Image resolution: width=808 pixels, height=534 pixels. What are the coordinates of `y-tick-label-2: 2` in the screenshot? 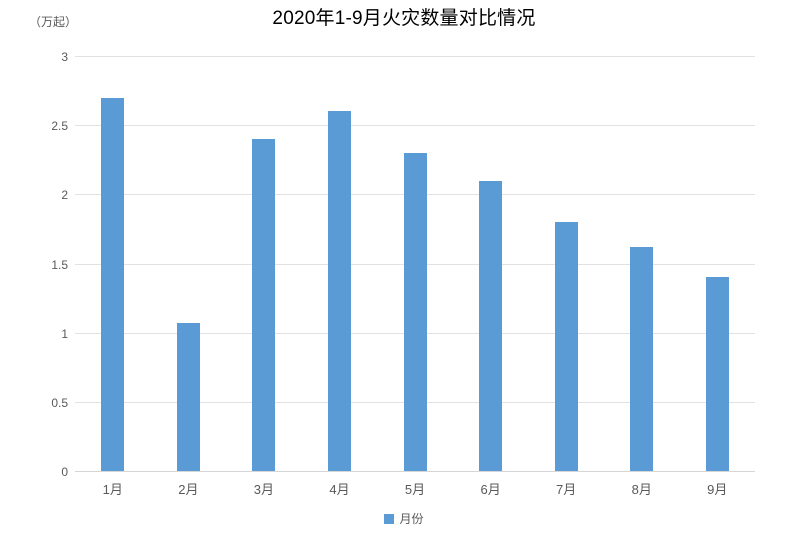 It's located at (64, 195).